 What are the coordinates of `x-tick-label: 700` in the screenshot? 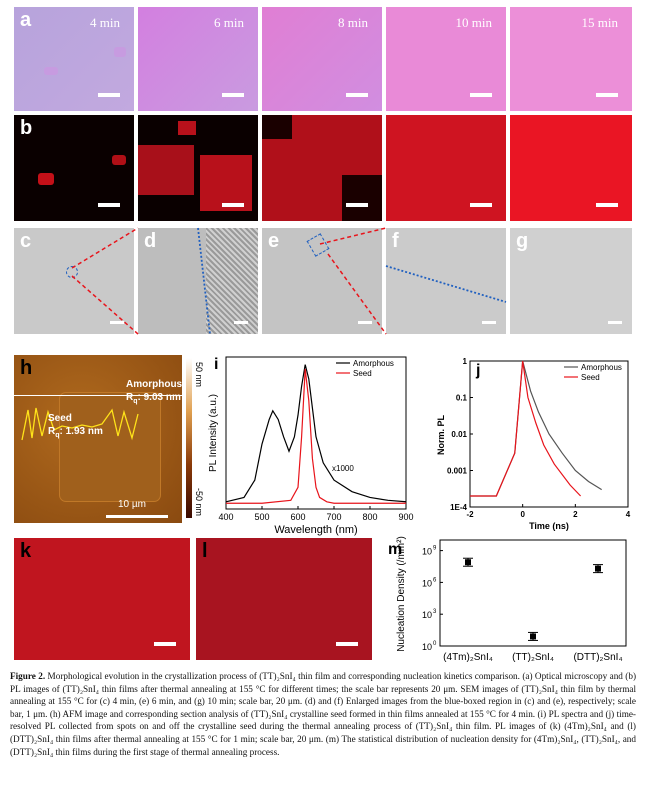 It's located at (333, 517).